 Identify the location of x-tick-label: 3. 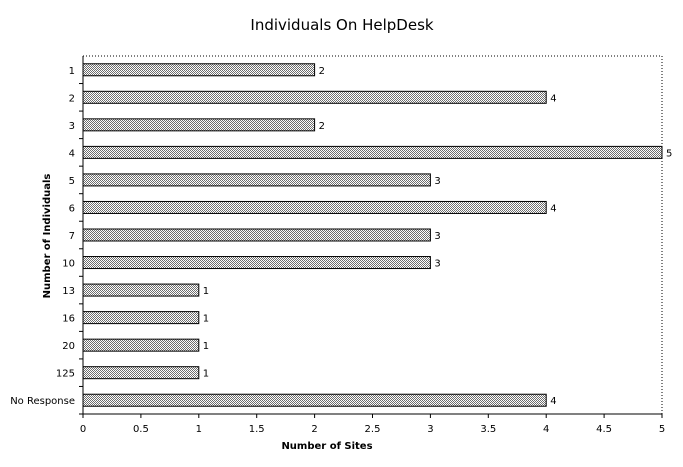
(430, 429).